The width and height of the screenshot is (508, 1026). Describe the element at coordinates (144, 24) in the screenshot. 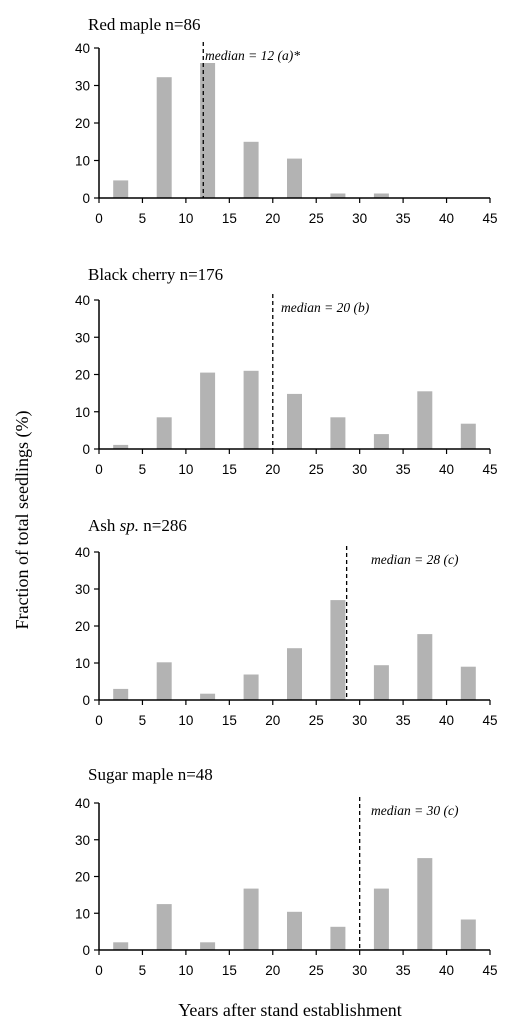

I see `panel-title: Red maple n=86` at that location.